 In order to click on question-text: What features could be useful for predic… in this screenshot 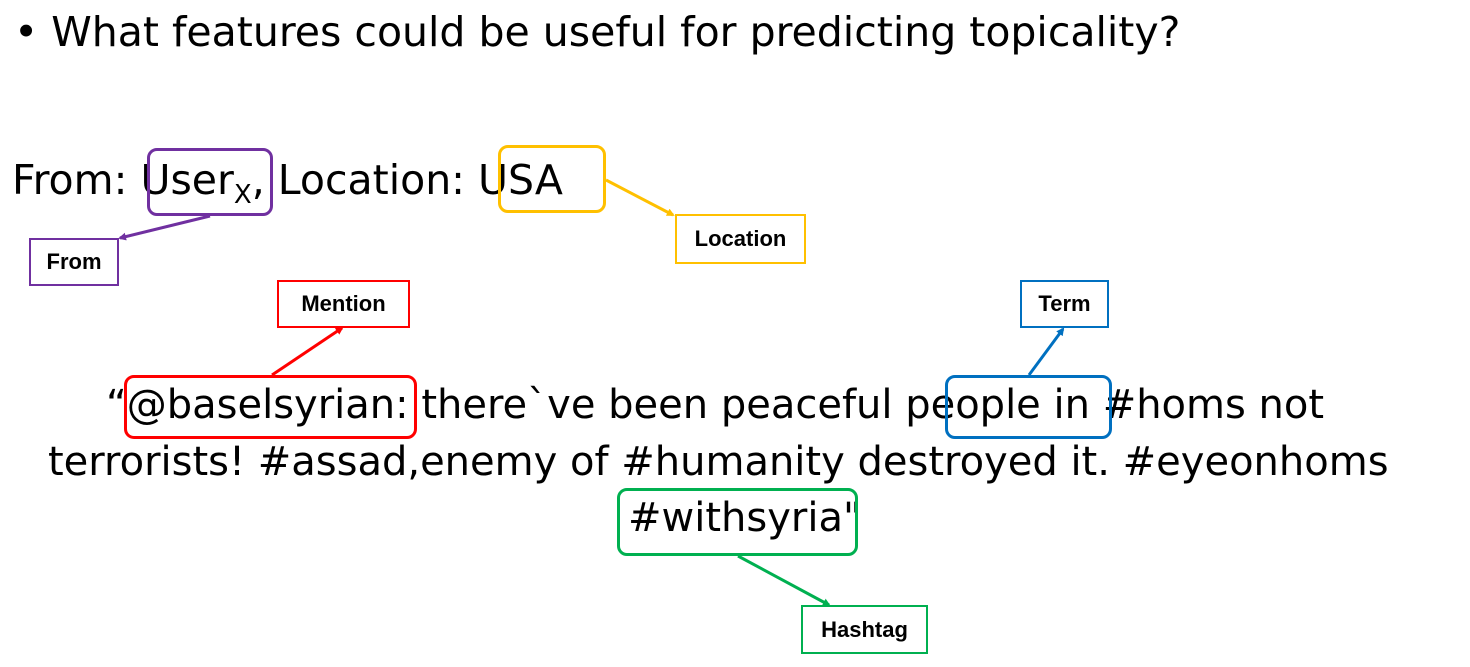, I will do `click(616, 32)`.